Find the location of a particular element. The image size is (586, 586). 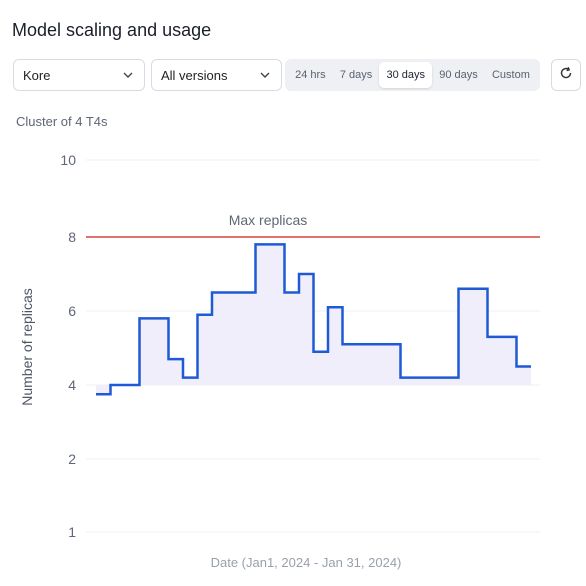

x-axis-label: Date (Jan1, 2024 - Jan 31, 2024) is located at coordinates (306, 562).